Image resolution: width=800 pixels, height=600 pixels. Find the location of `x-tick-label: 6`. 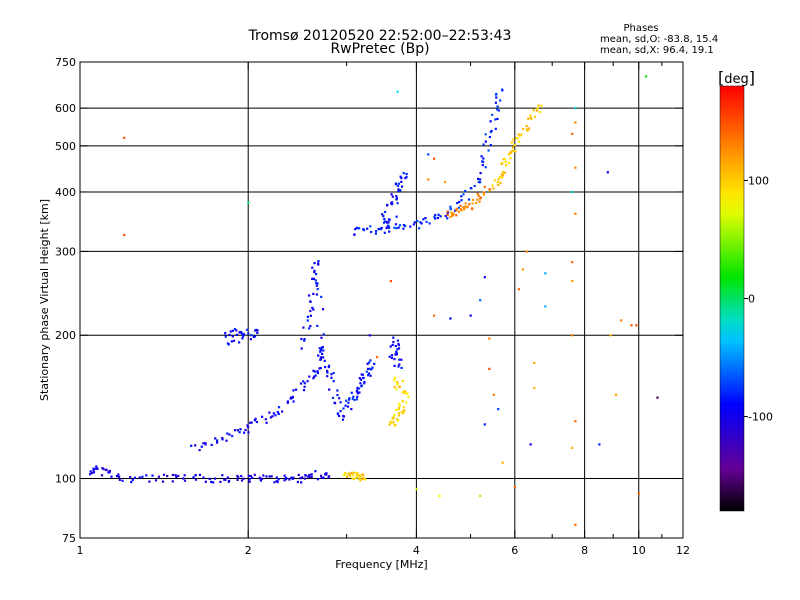

x-tick-label: 6 is located at coordinates (514, 550).